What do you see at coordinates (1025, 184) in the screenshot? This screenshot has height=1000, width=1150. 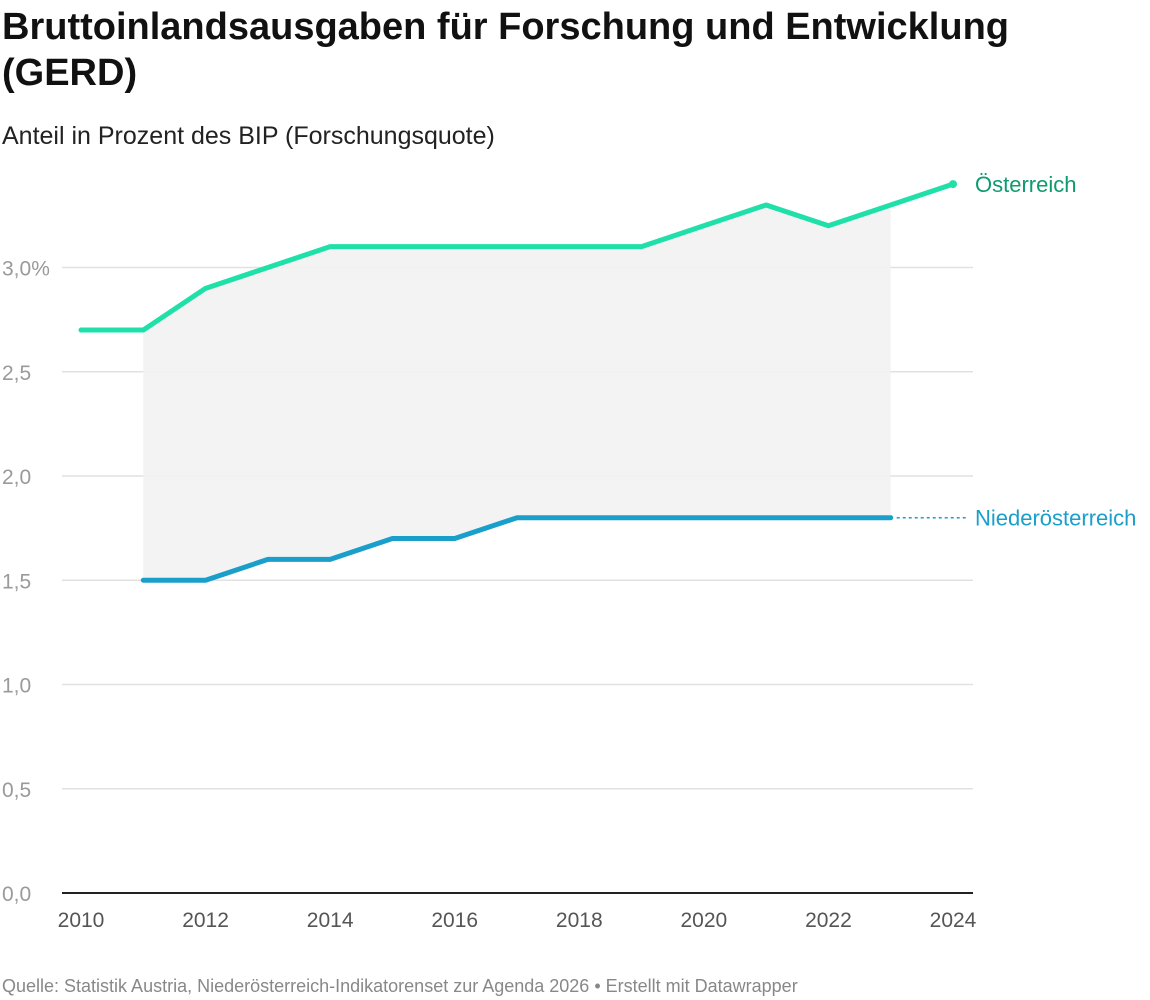 I see `series-label: Österreich` at bounding box center [1025, 184].